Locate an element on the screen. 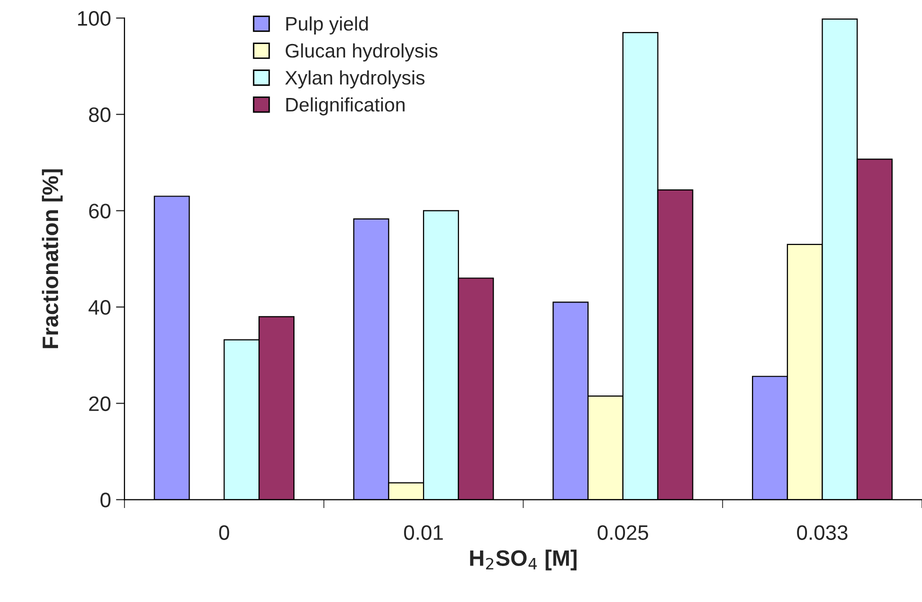  legend-label: Xylan hydrolysis is located at coordinates (355, 79).